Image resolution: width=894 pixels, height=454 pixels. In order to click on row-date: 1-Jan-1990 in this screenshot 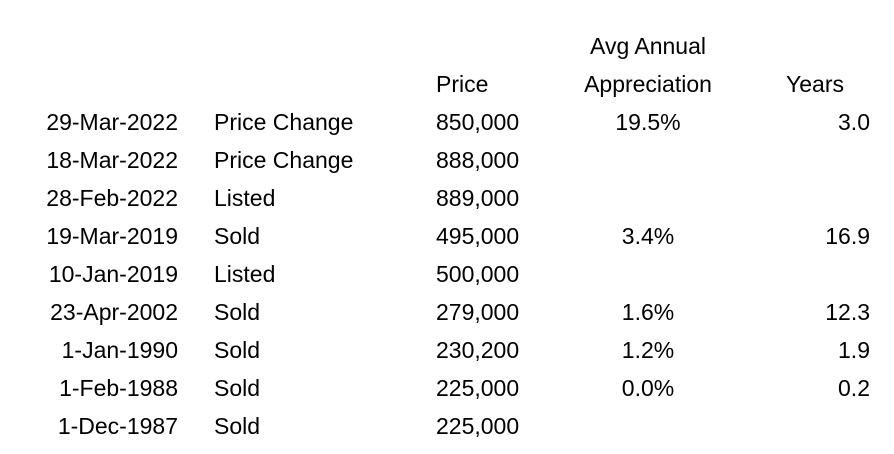, I will do `click(119, 350)`.